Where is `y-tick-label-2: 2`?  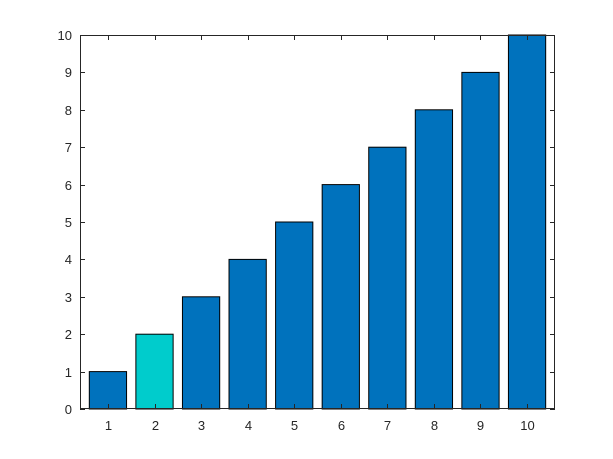
y-tick-label-2: 2 is located at coordinates (68, 334).